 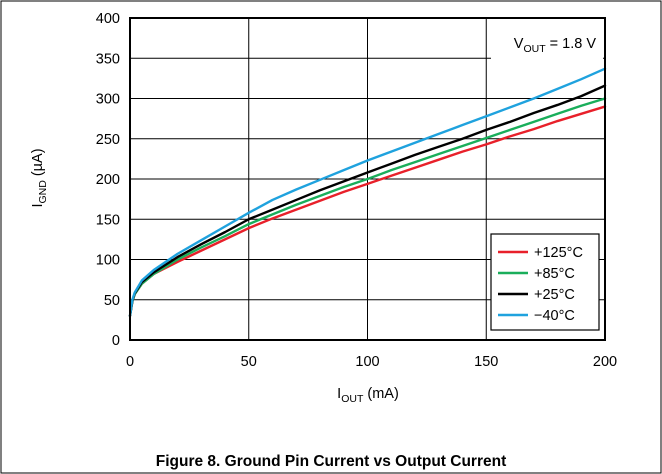 I want to click on legend-label-3: −40°C, so click(x=554, y=316).